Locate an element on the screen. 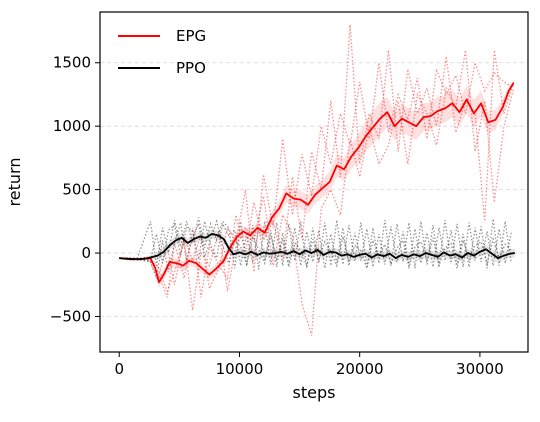  x-tick-label: 10000 is located at coordinates (240, 369).